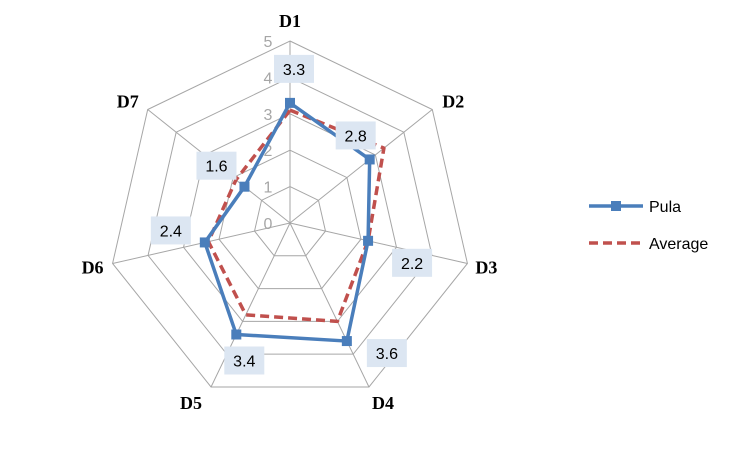 The width and height of the screenshot is (740, 450). I want to click on point-pula-d3, so click(368, 240).